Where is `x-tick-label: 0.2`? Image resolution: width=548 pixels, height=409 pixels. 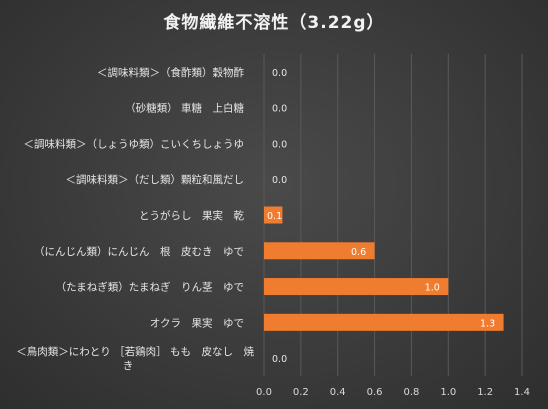 x-tick-label: 0.2 is located at coordinates (301, 392).